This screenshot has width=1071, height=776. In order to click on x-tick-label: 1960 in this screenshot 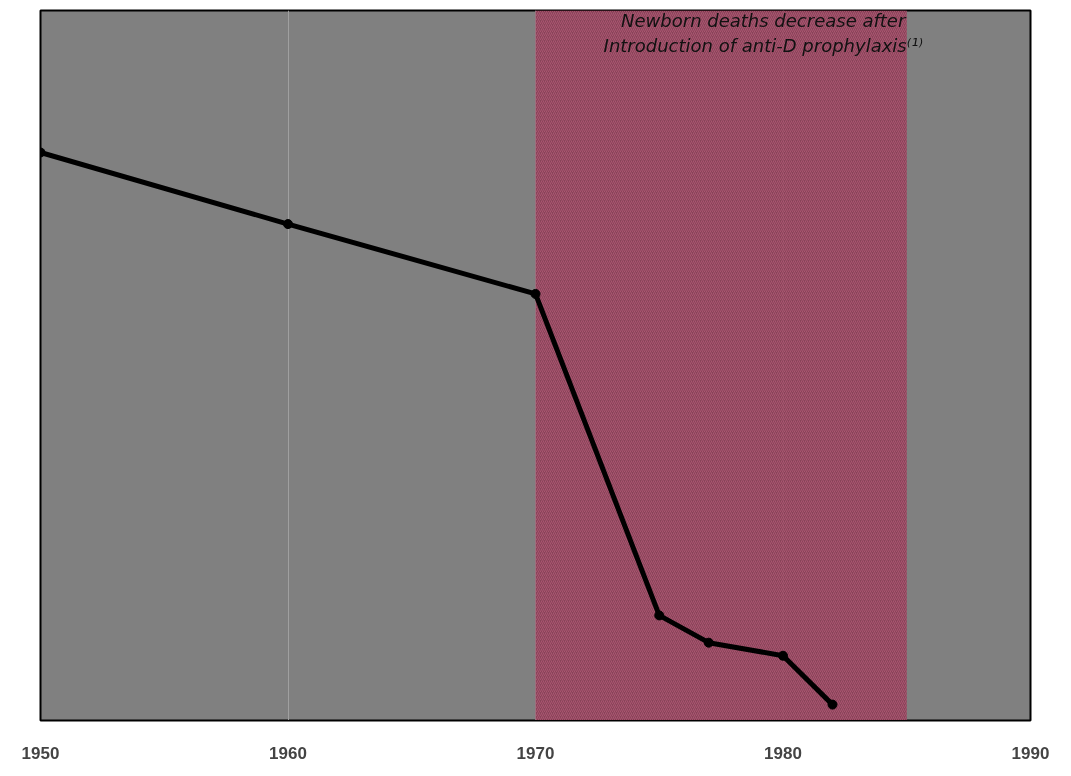, I will do `click(288, 753)`.